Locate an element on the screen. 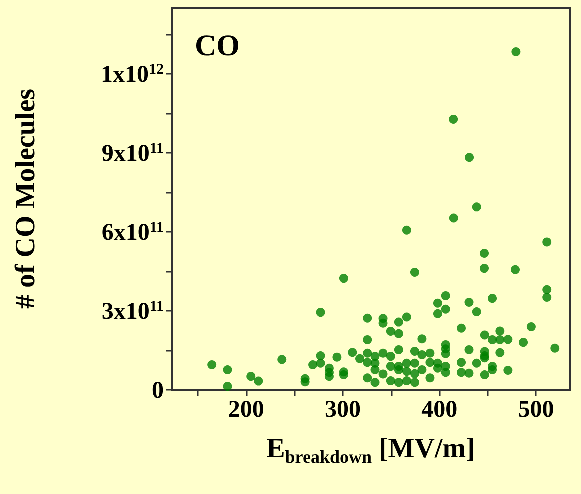 This screenshot has width=581, height=494. x-tick-label: 400 is located at coordinates (440, 410).